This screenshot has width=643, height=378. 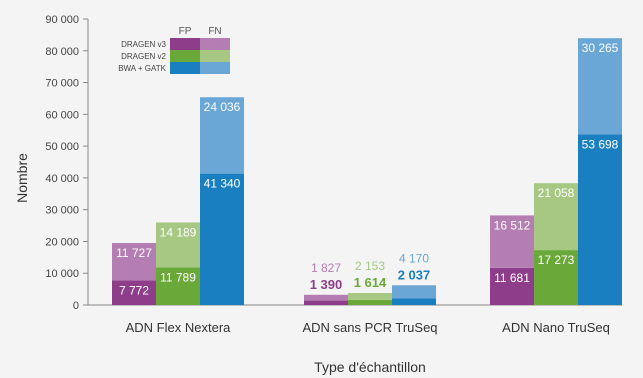 What do you see at coordinates (62, 274) in the screenshot?
I see `y-tick-label: 10 000` at bounding box center [62, 274].